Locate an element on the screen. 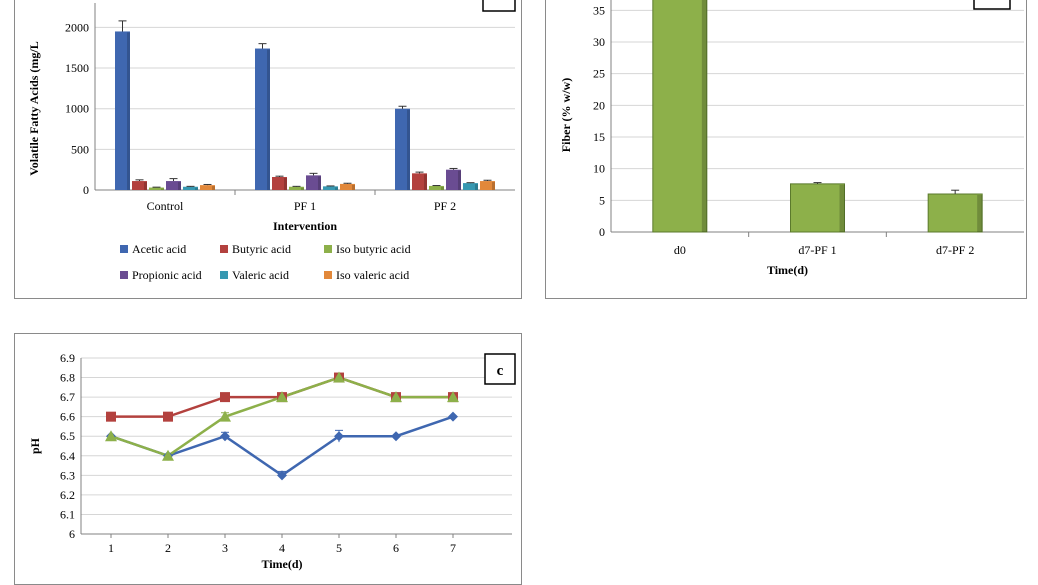 Image resolution: width=1038 pixels, height=585 pixels. y-tick-label: 5 is located at coordinates (602, 200).